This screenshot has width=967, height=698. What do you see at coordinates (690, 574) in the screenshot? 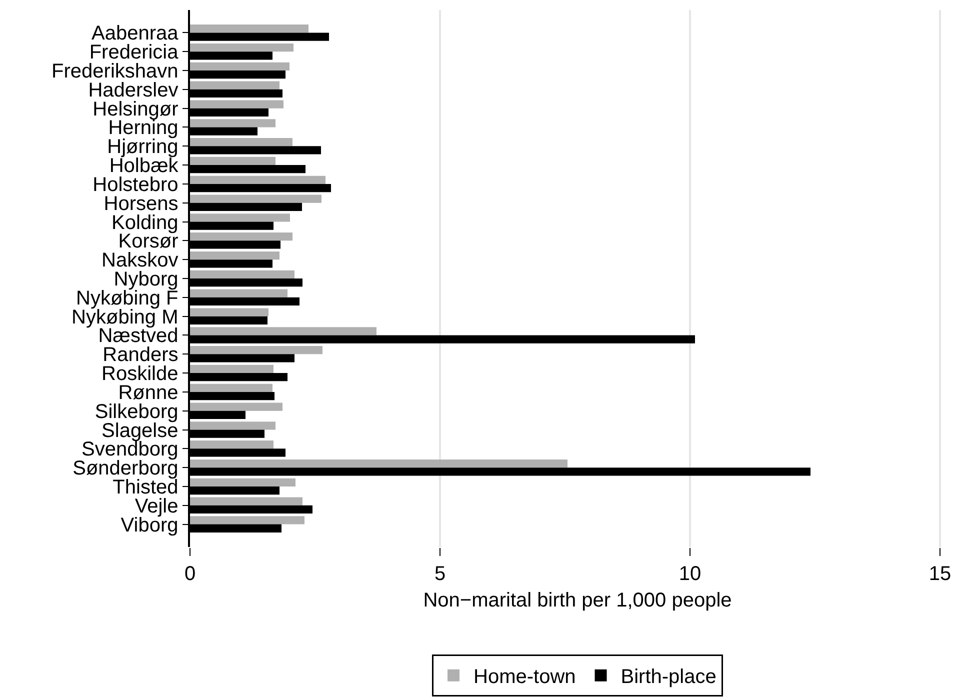
I see `x-tick-label: 10` at bounding box center [690, 574].